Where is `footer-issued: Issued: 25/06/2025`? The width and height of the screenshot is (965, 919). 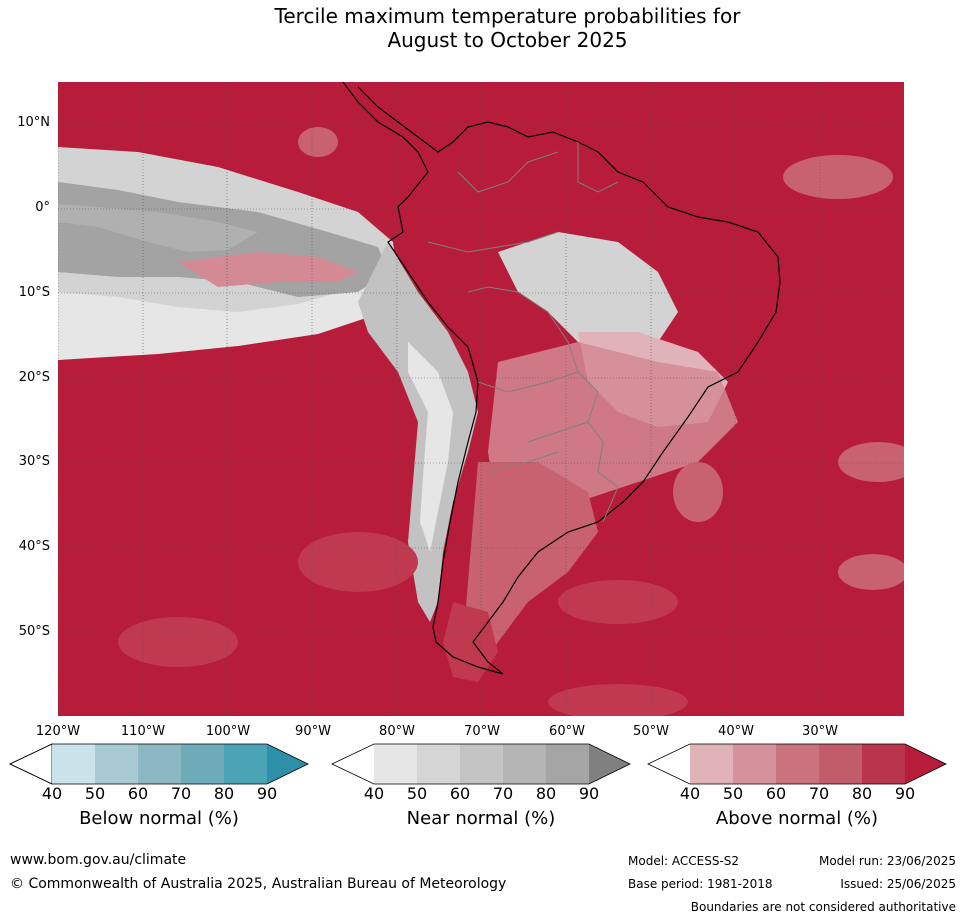 footer-issued: Issued: 25/06/2025 is located at coordinates (898, 884).